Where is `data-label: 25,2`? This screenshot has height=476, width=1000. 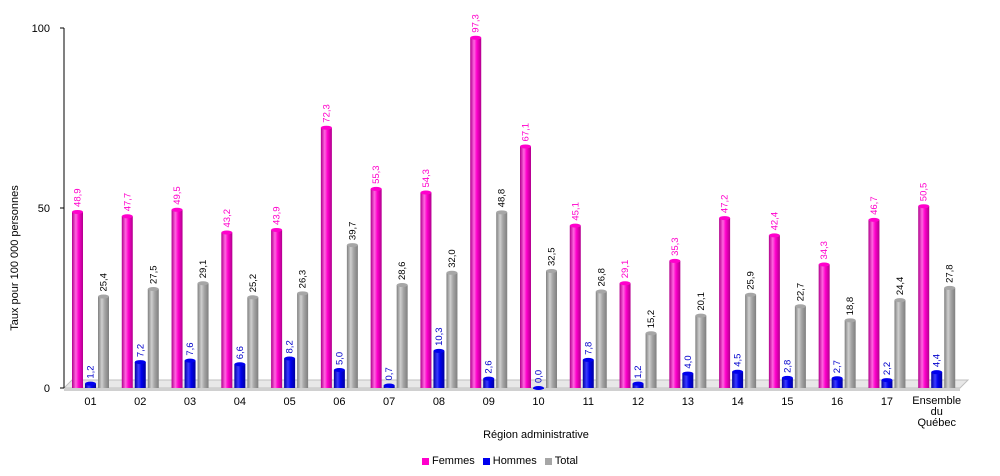
data-label: 25,2 is located at coordinates (253, 283).